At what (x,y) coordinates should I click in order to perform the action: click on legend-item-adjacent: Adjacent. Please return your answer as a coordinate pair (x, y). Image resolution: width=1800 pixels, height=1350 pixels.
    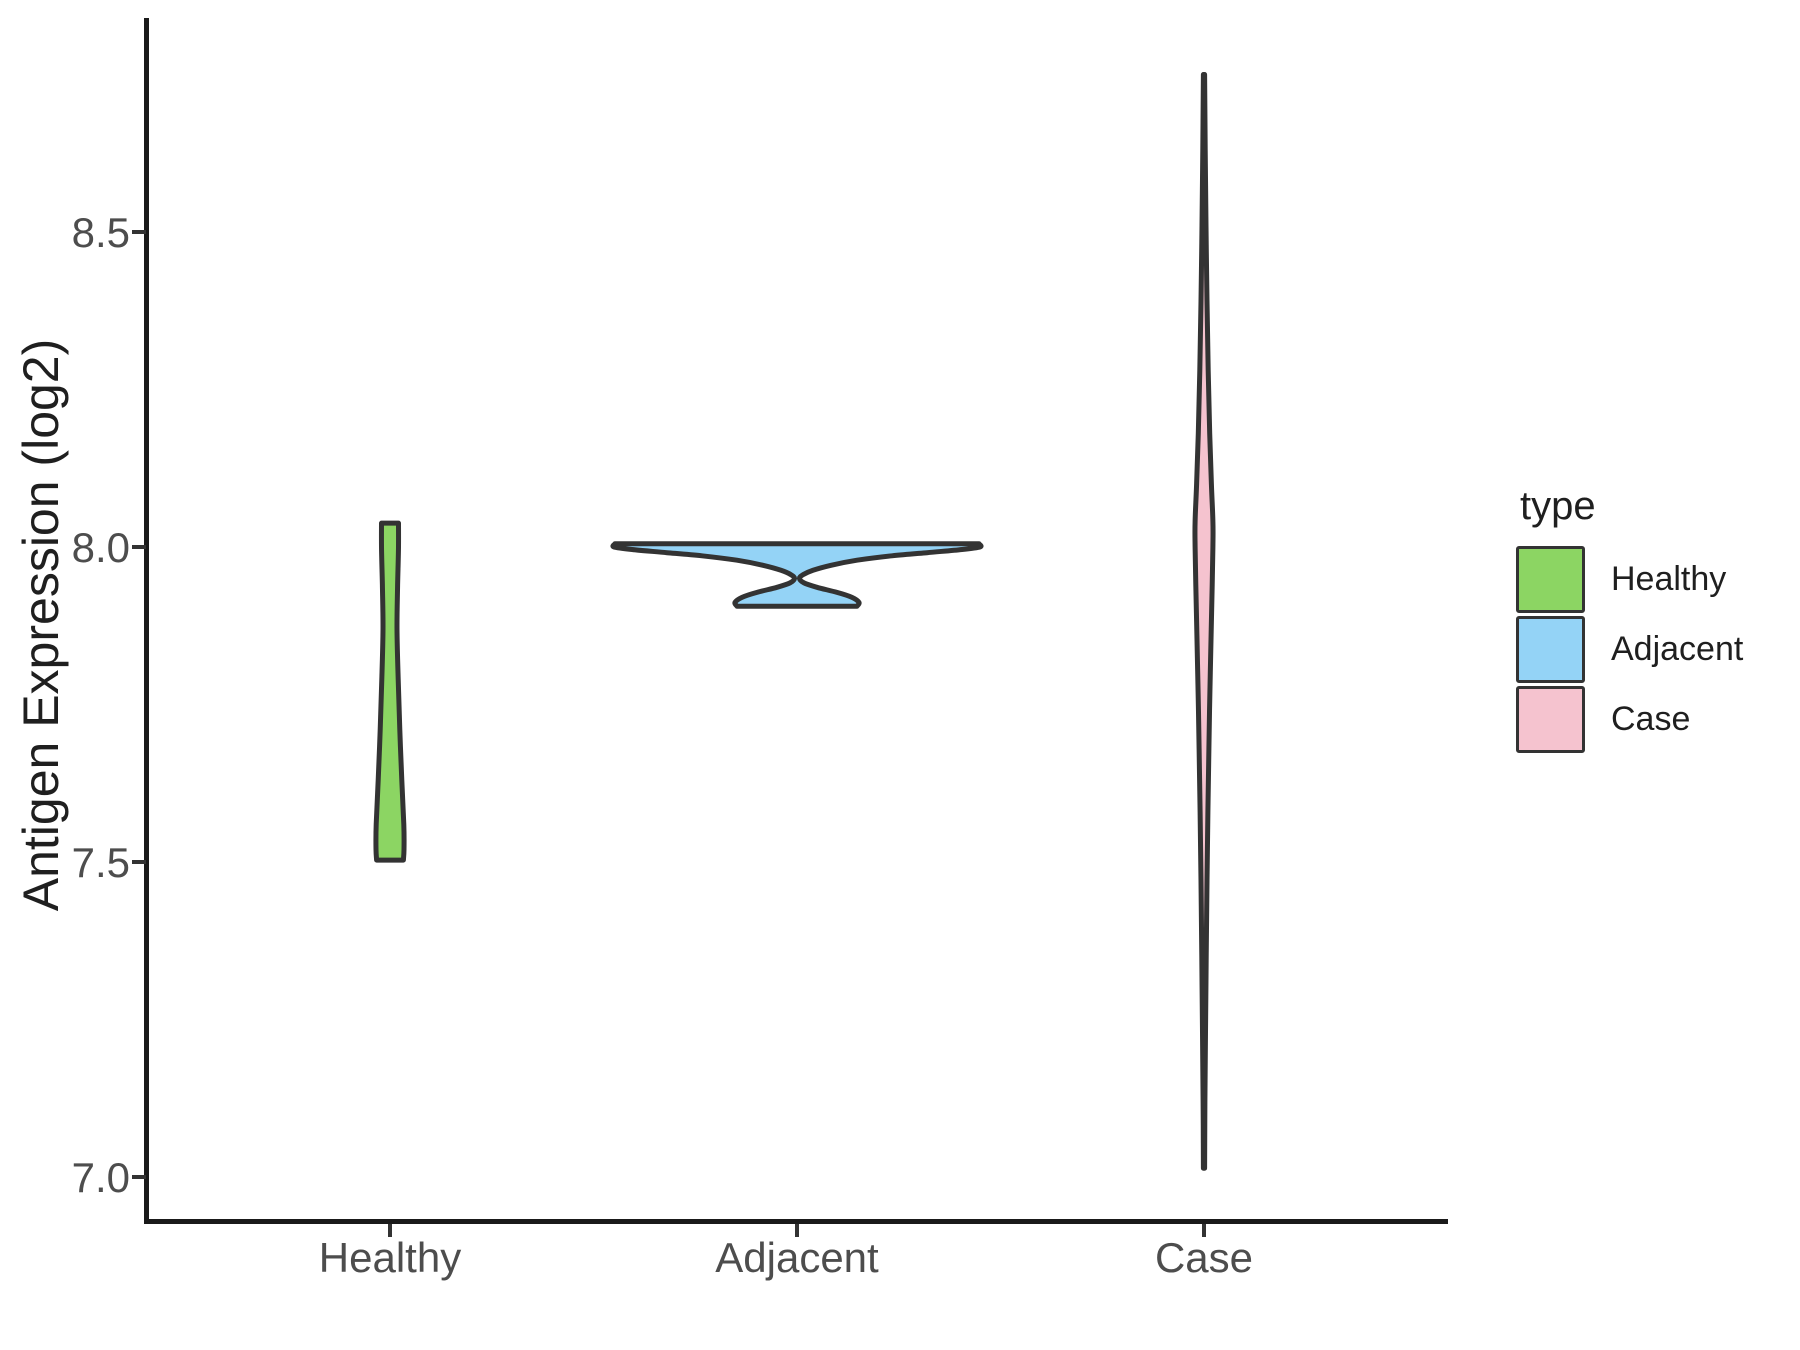
    Looking at the image, I should click on (1629, 649).